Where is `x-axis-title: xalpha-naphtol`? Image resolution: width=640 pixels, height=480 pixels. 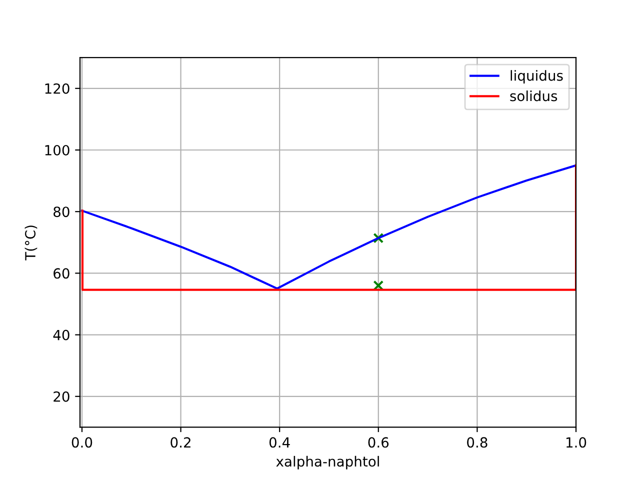
x-axis-title: xalpha-naphtol is located at coordinates (327, 463).